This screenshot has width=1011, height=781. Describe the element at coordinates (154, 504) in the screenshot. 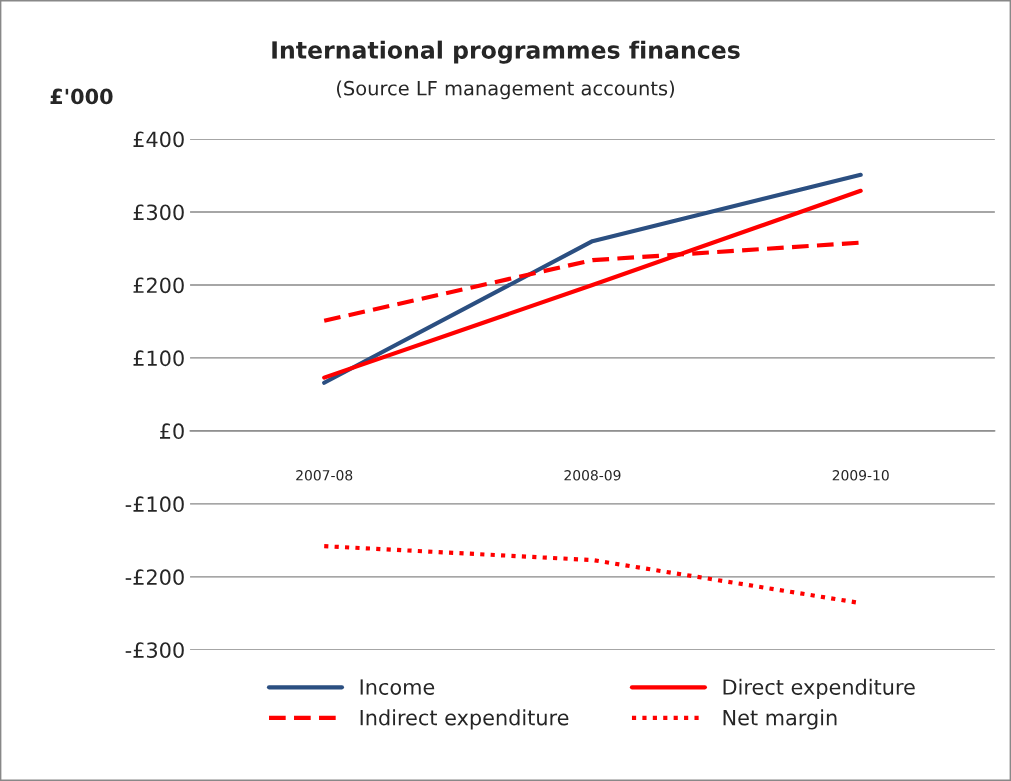

I see `y-tick-label: -£100` at that location.